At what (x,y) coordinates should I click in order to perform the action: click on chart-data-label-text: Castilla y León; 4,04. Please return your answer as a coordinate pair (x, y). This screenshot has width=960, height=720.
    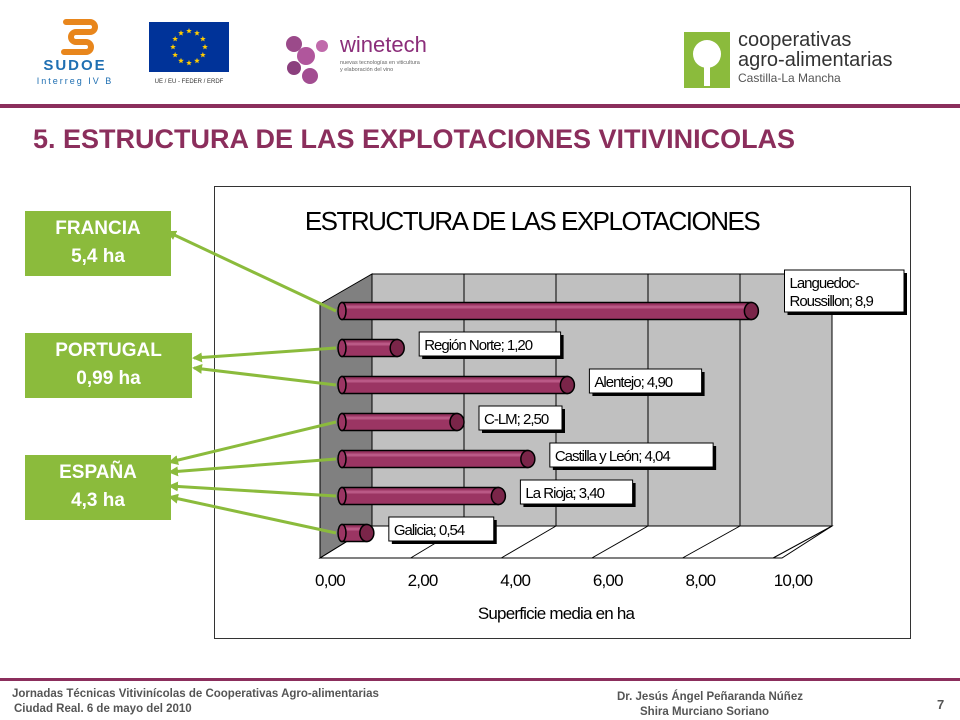
    Looking at the image, I should click on (613, 456).